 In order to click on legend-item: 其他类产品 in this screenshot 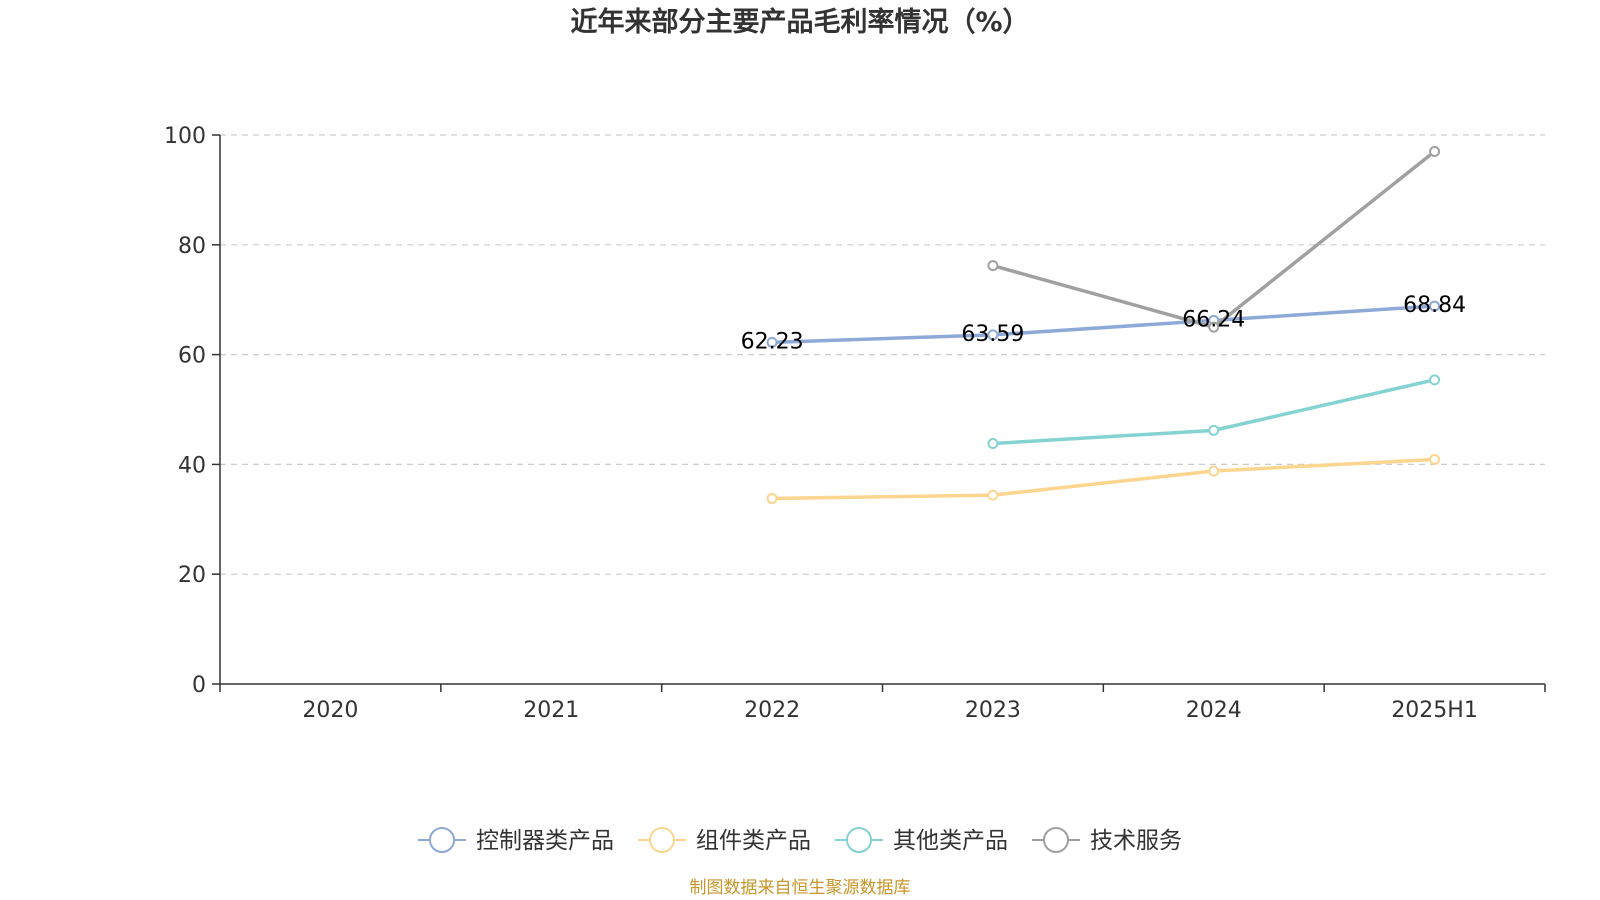, I will do `click(921, 840)`.